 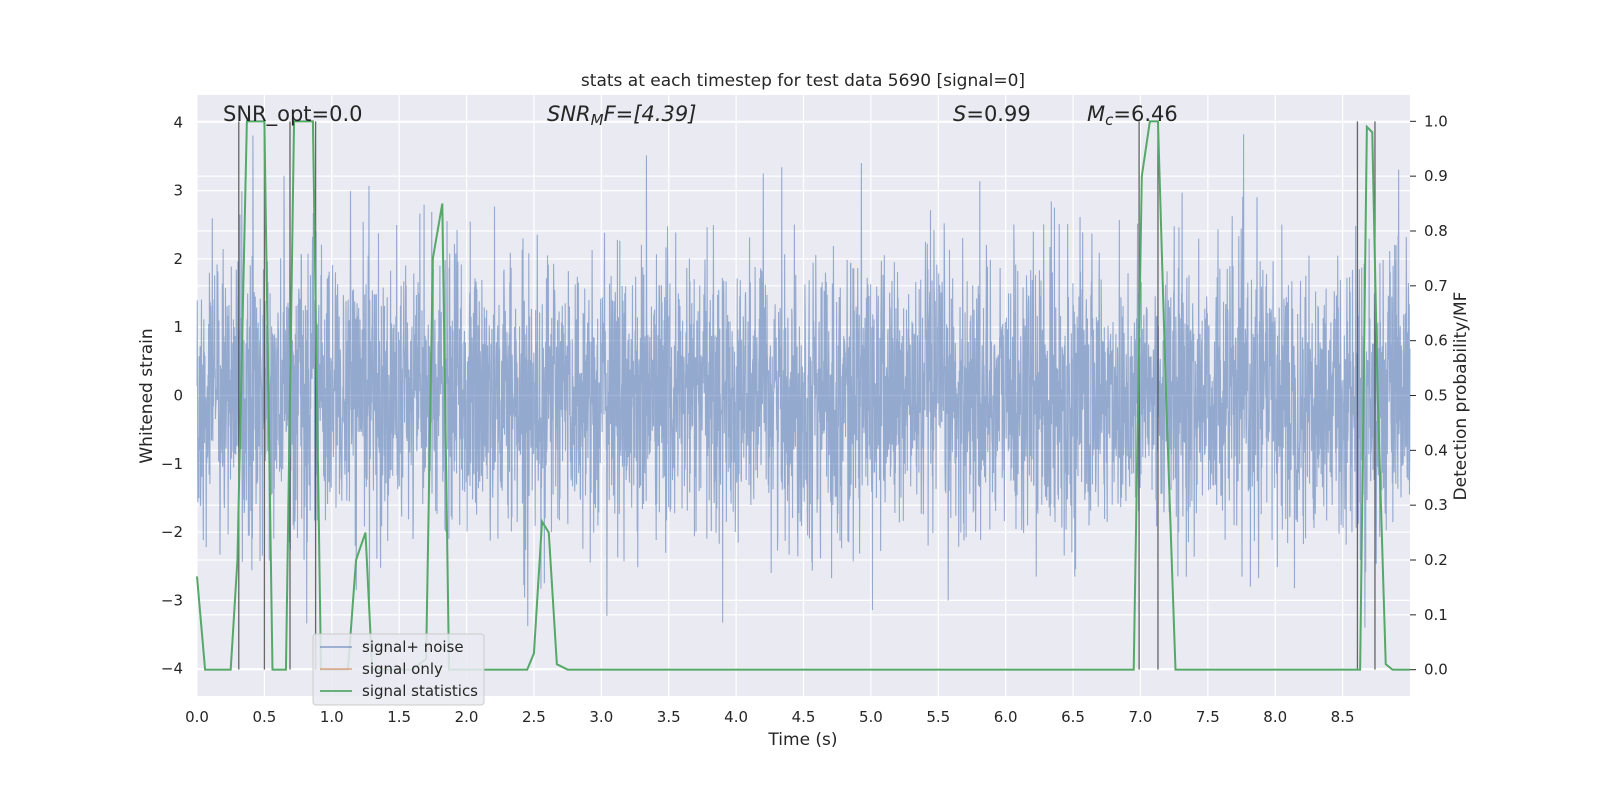 I want to click on x-tick-label: 3.0, so click(x=601, y=717).